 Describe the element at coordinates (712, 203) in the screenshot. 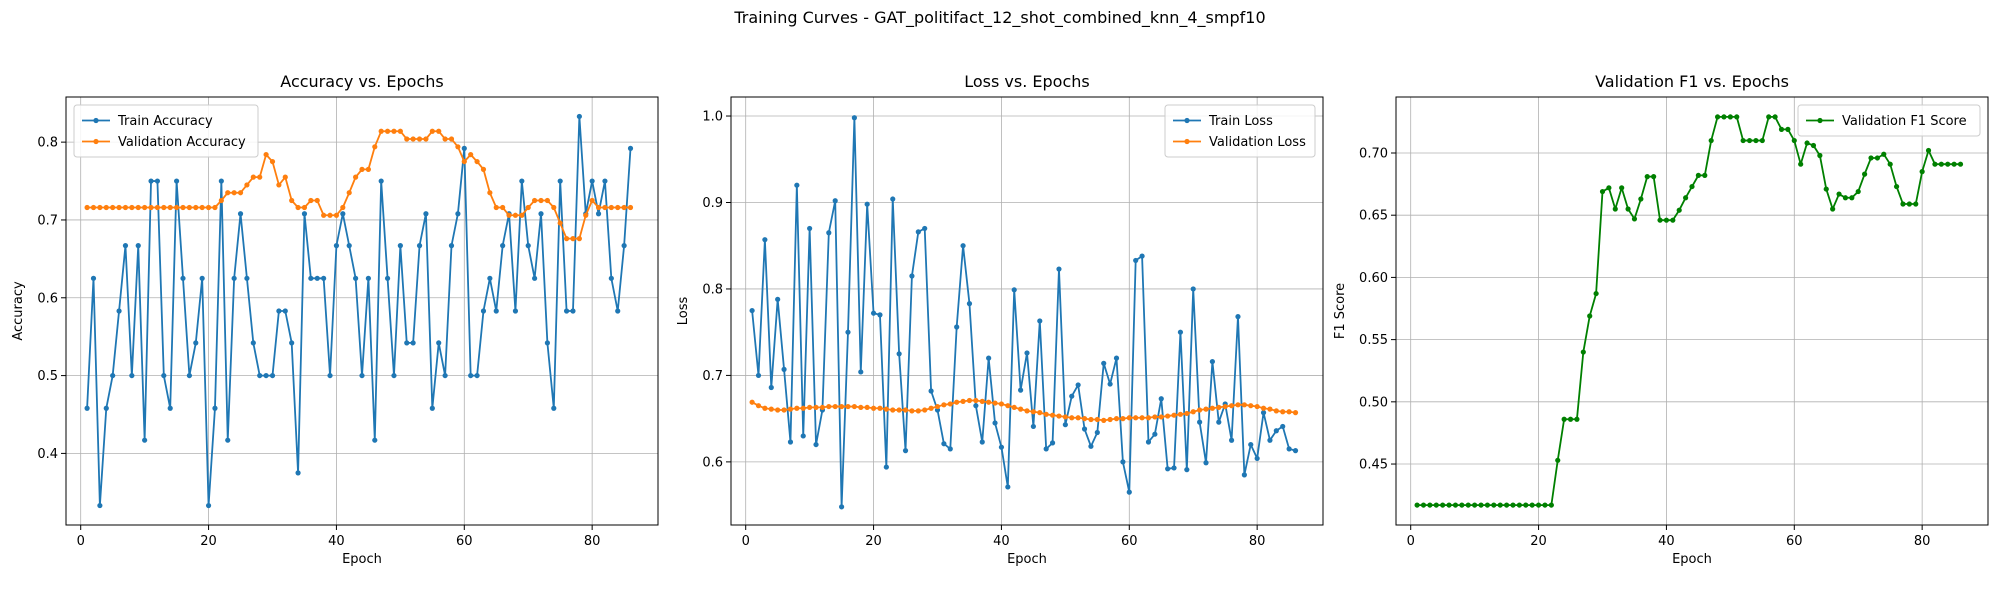

I see `y-tick-label: 0.9` at that location.